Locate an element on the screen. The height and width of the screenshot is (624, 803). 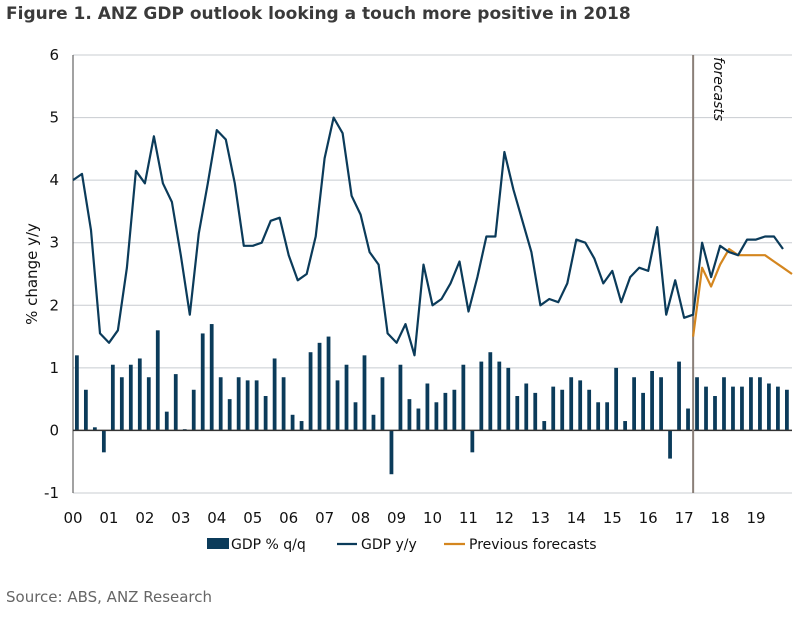
x-tick-label: 00 is located at coordinates (72, 518).